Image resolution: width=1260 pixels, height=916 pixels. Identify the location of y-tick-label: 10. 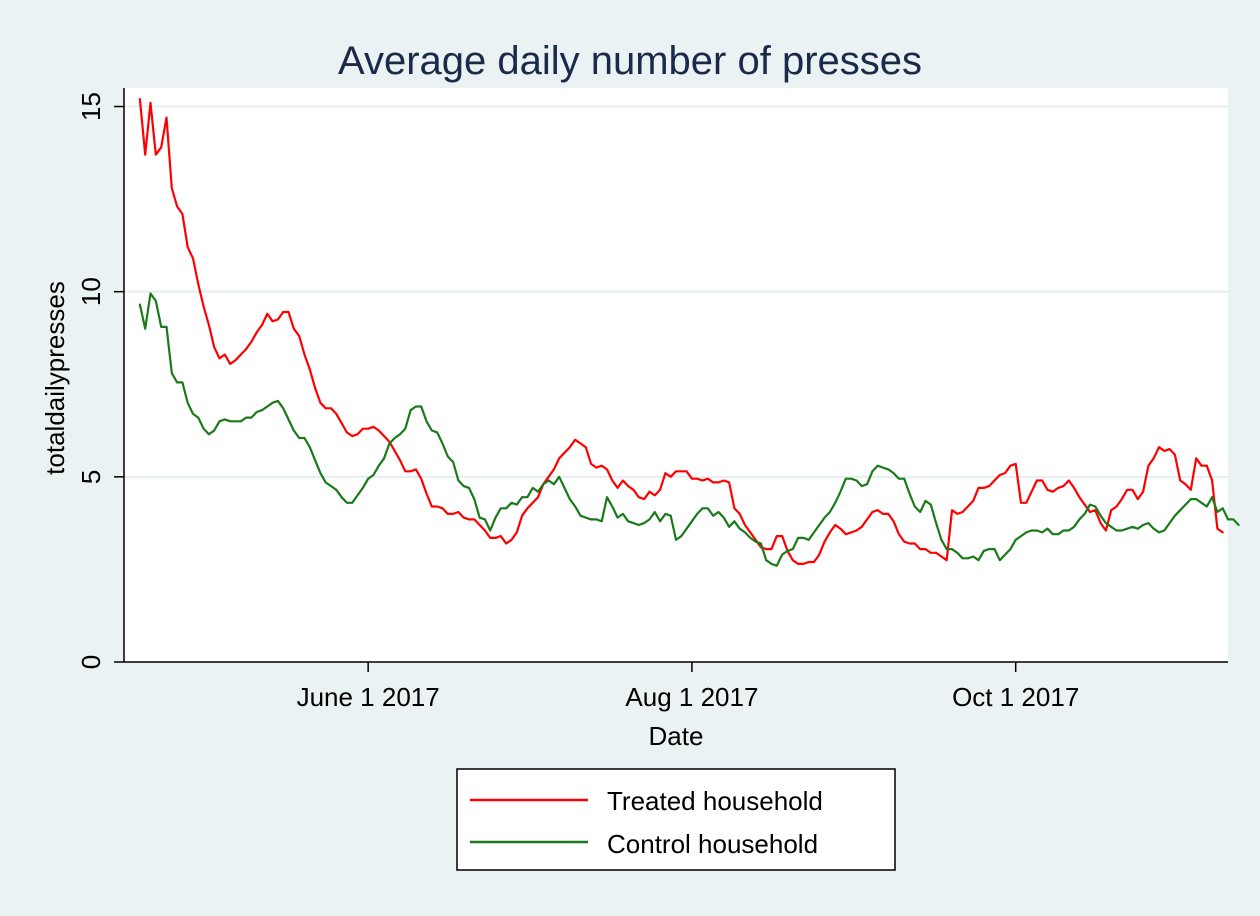
(91, 291).